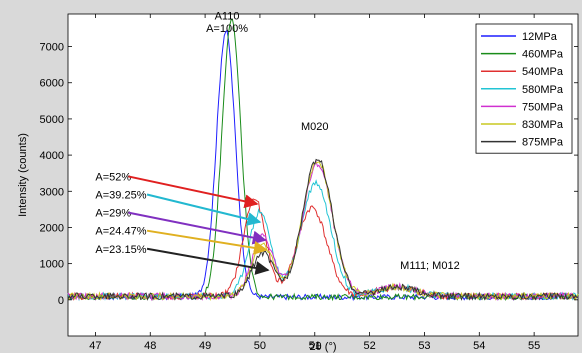 This screenshot has height=353, width=582. Describe the element at coordinates (479, 346) in the screenshot. I see `x-tick-label: 54` at that location.